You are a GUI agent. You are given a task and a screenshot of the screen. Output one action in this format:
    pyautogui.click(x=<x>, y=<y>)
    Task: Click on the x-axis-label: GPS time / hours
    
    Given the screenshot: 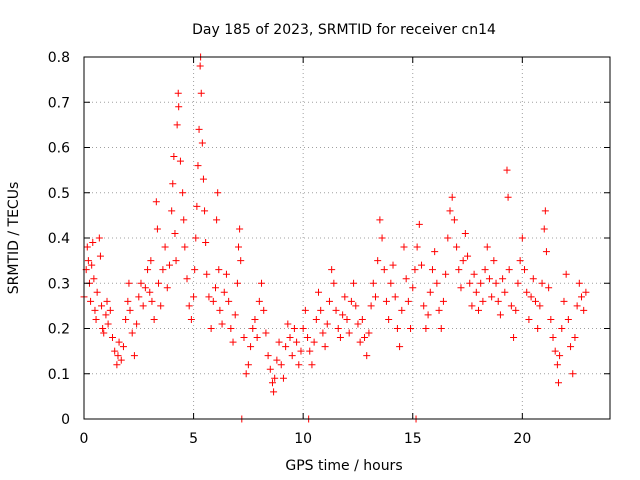 What is the action you would take?
    pyautogui.click(x=343, y=466)
    